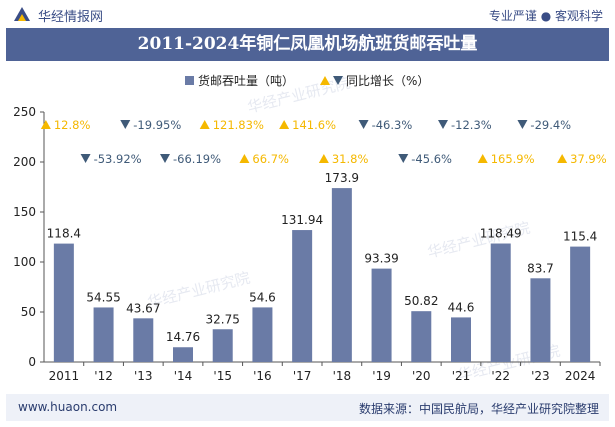 The width and height of the screenshot is (615, 427). What do you see at coordinates (24, 262) in the screenshot?
I see `y-tick-label: 100` at bounding box center [24, 262].